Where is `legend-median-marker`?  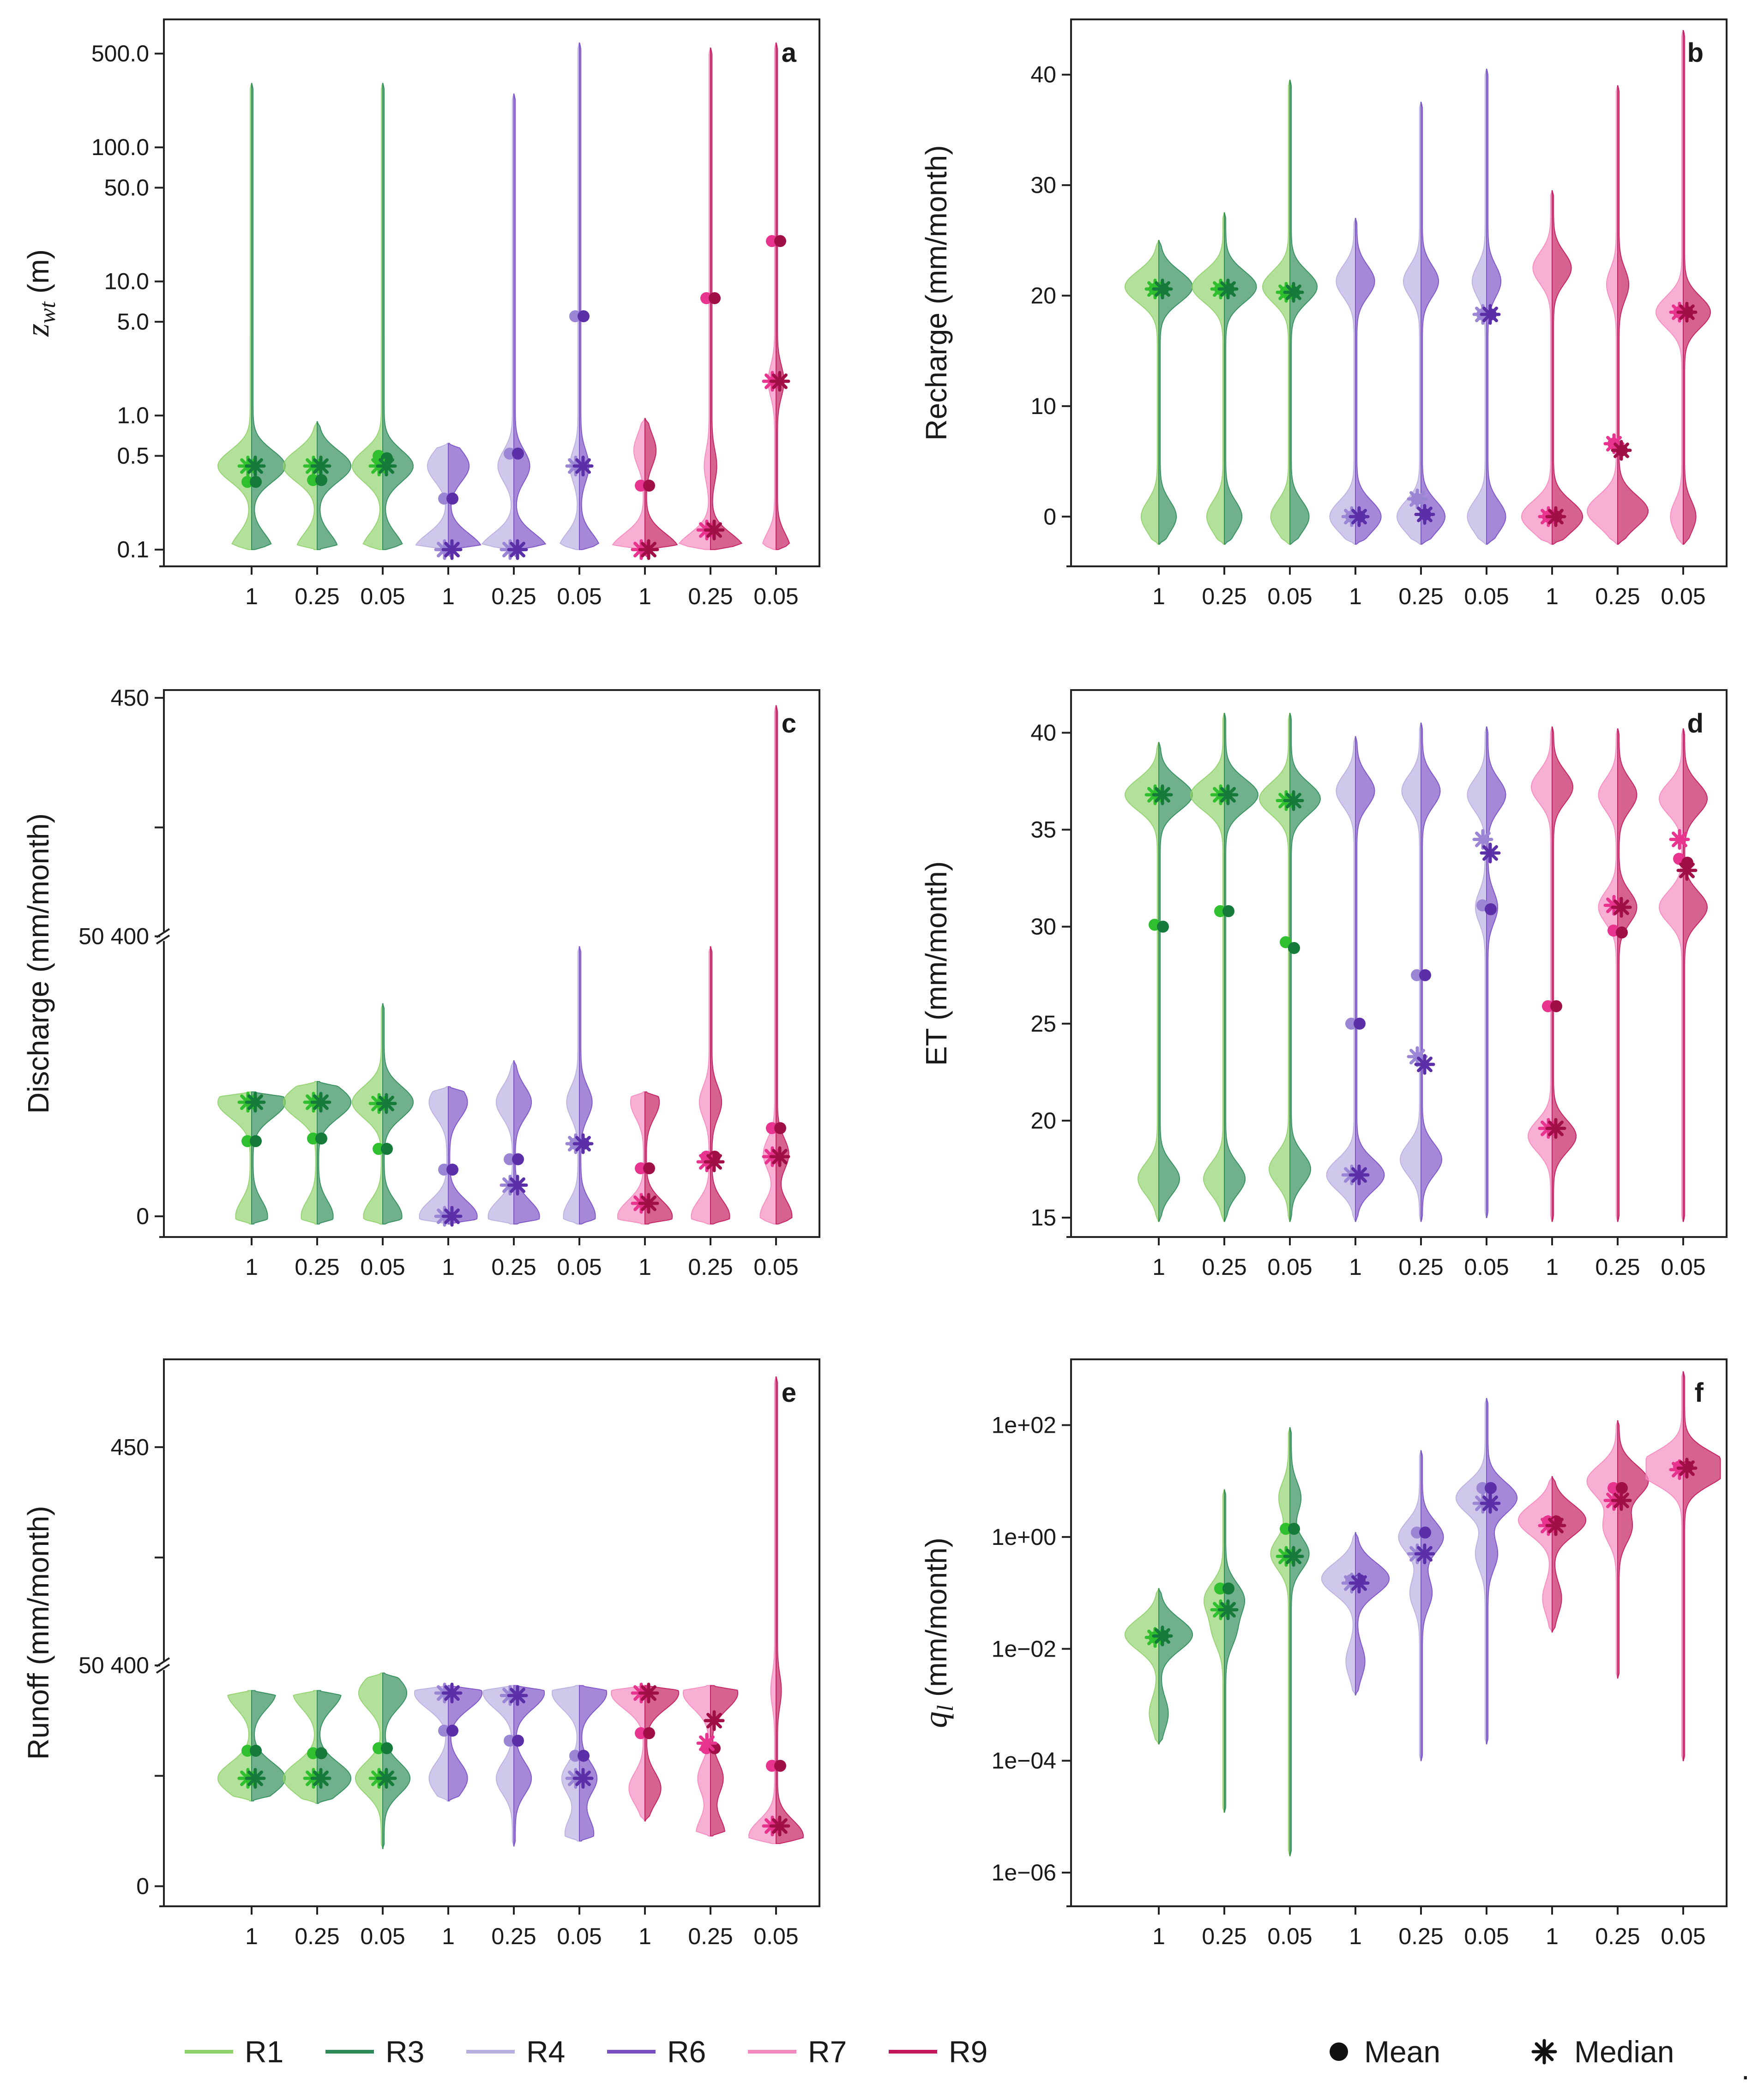
legend-median-marker is located at coordinates (1544, 2052).